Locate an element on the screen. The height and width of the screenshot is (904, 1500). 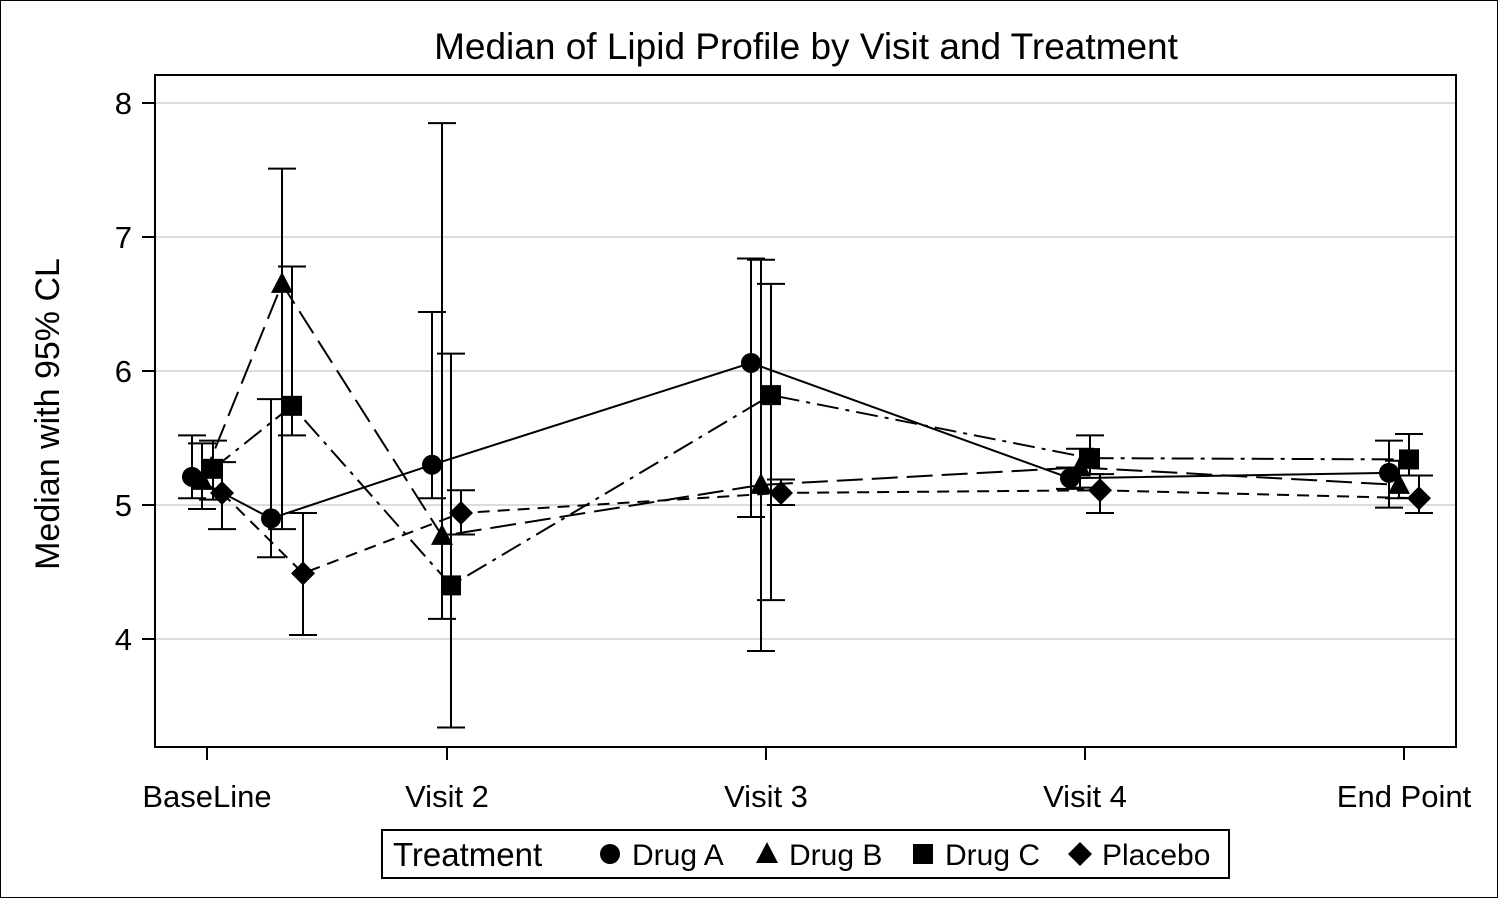
x-axis: BaseLine Visit 2 Visit 3 Visit 4 End Point is located at coordinates (807, 780).